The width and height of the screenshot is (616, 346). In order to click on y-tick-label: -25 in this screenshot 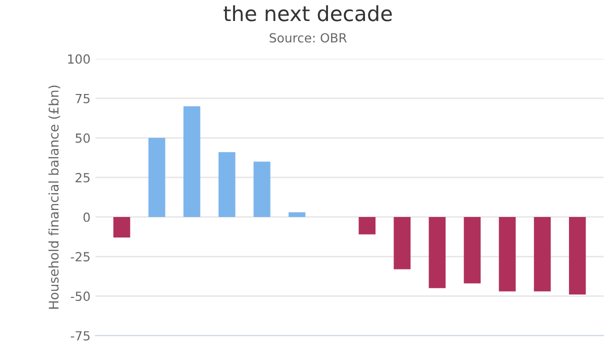, I will do `click(80, 257)`.